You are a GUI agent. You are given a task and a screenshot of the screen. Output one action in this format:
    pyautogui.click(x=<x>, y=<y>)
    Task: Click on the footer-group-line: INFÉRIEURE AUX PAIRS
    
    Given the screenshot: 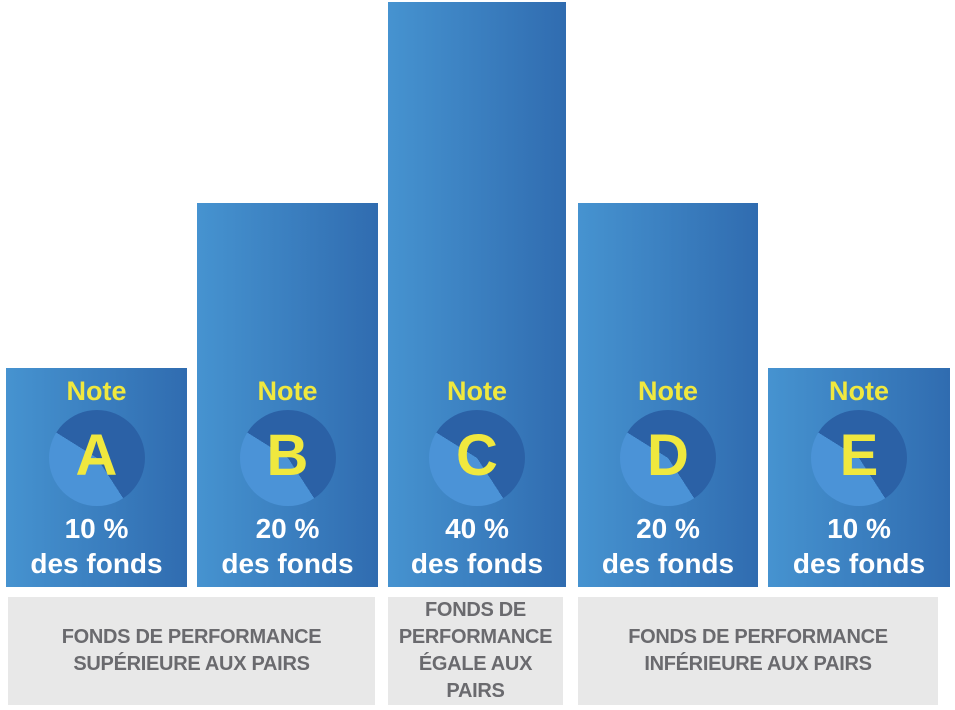 What is the action you would take?
    pyautogui.click(x=758, y=664)
    